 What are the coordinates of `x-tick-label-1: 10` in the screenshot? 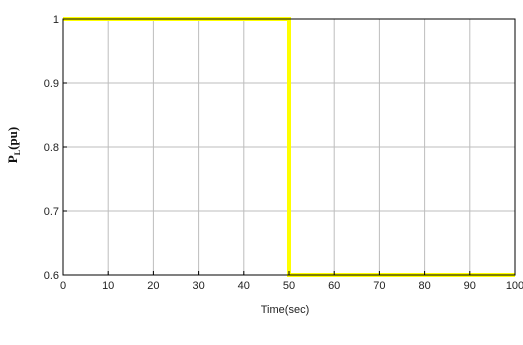 It's located at (108, 286).